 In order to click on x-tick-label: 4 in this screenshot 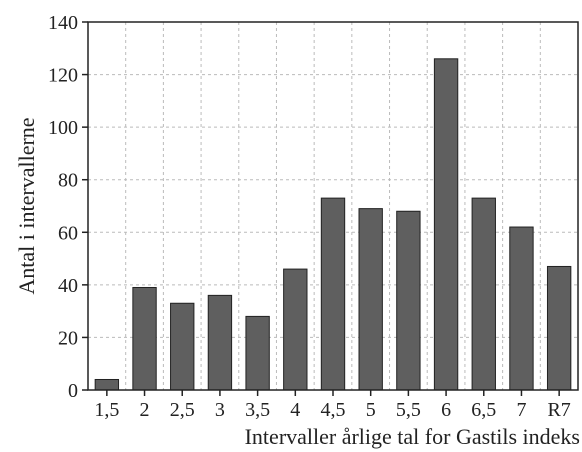, I will do `click(295, 410)`.